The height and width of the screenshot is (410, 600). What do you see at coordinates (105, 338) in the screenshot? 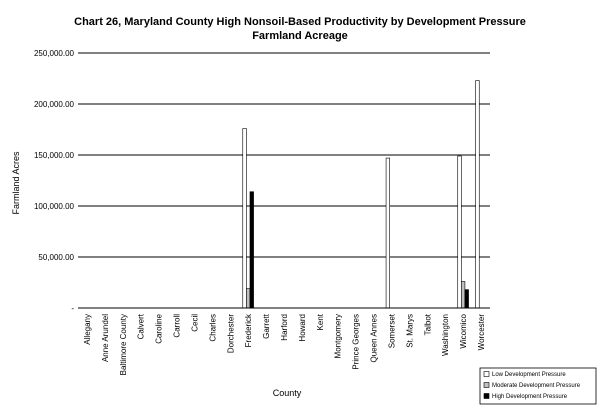
I see `x-tick-label: Anne Arundel` at bounding box center [105, 338].